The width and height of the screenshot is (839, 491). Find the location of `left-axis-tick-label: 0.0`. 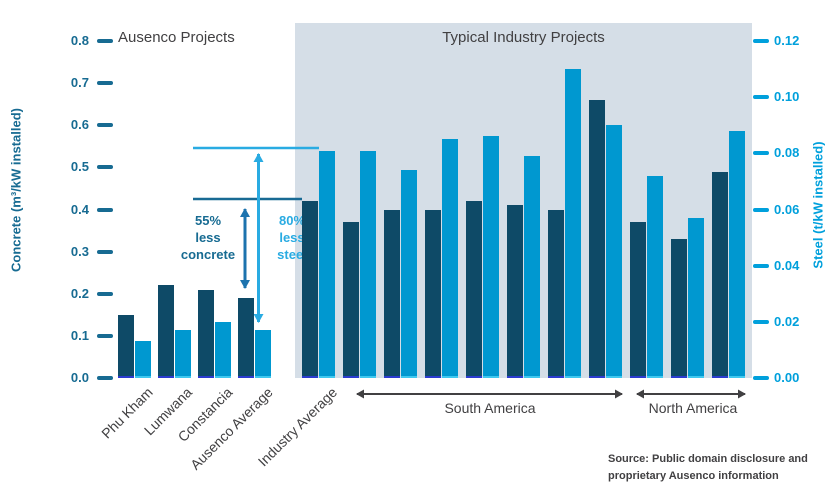

left-axis-tick-label: 0.0 is located at coordinates (79, 377).